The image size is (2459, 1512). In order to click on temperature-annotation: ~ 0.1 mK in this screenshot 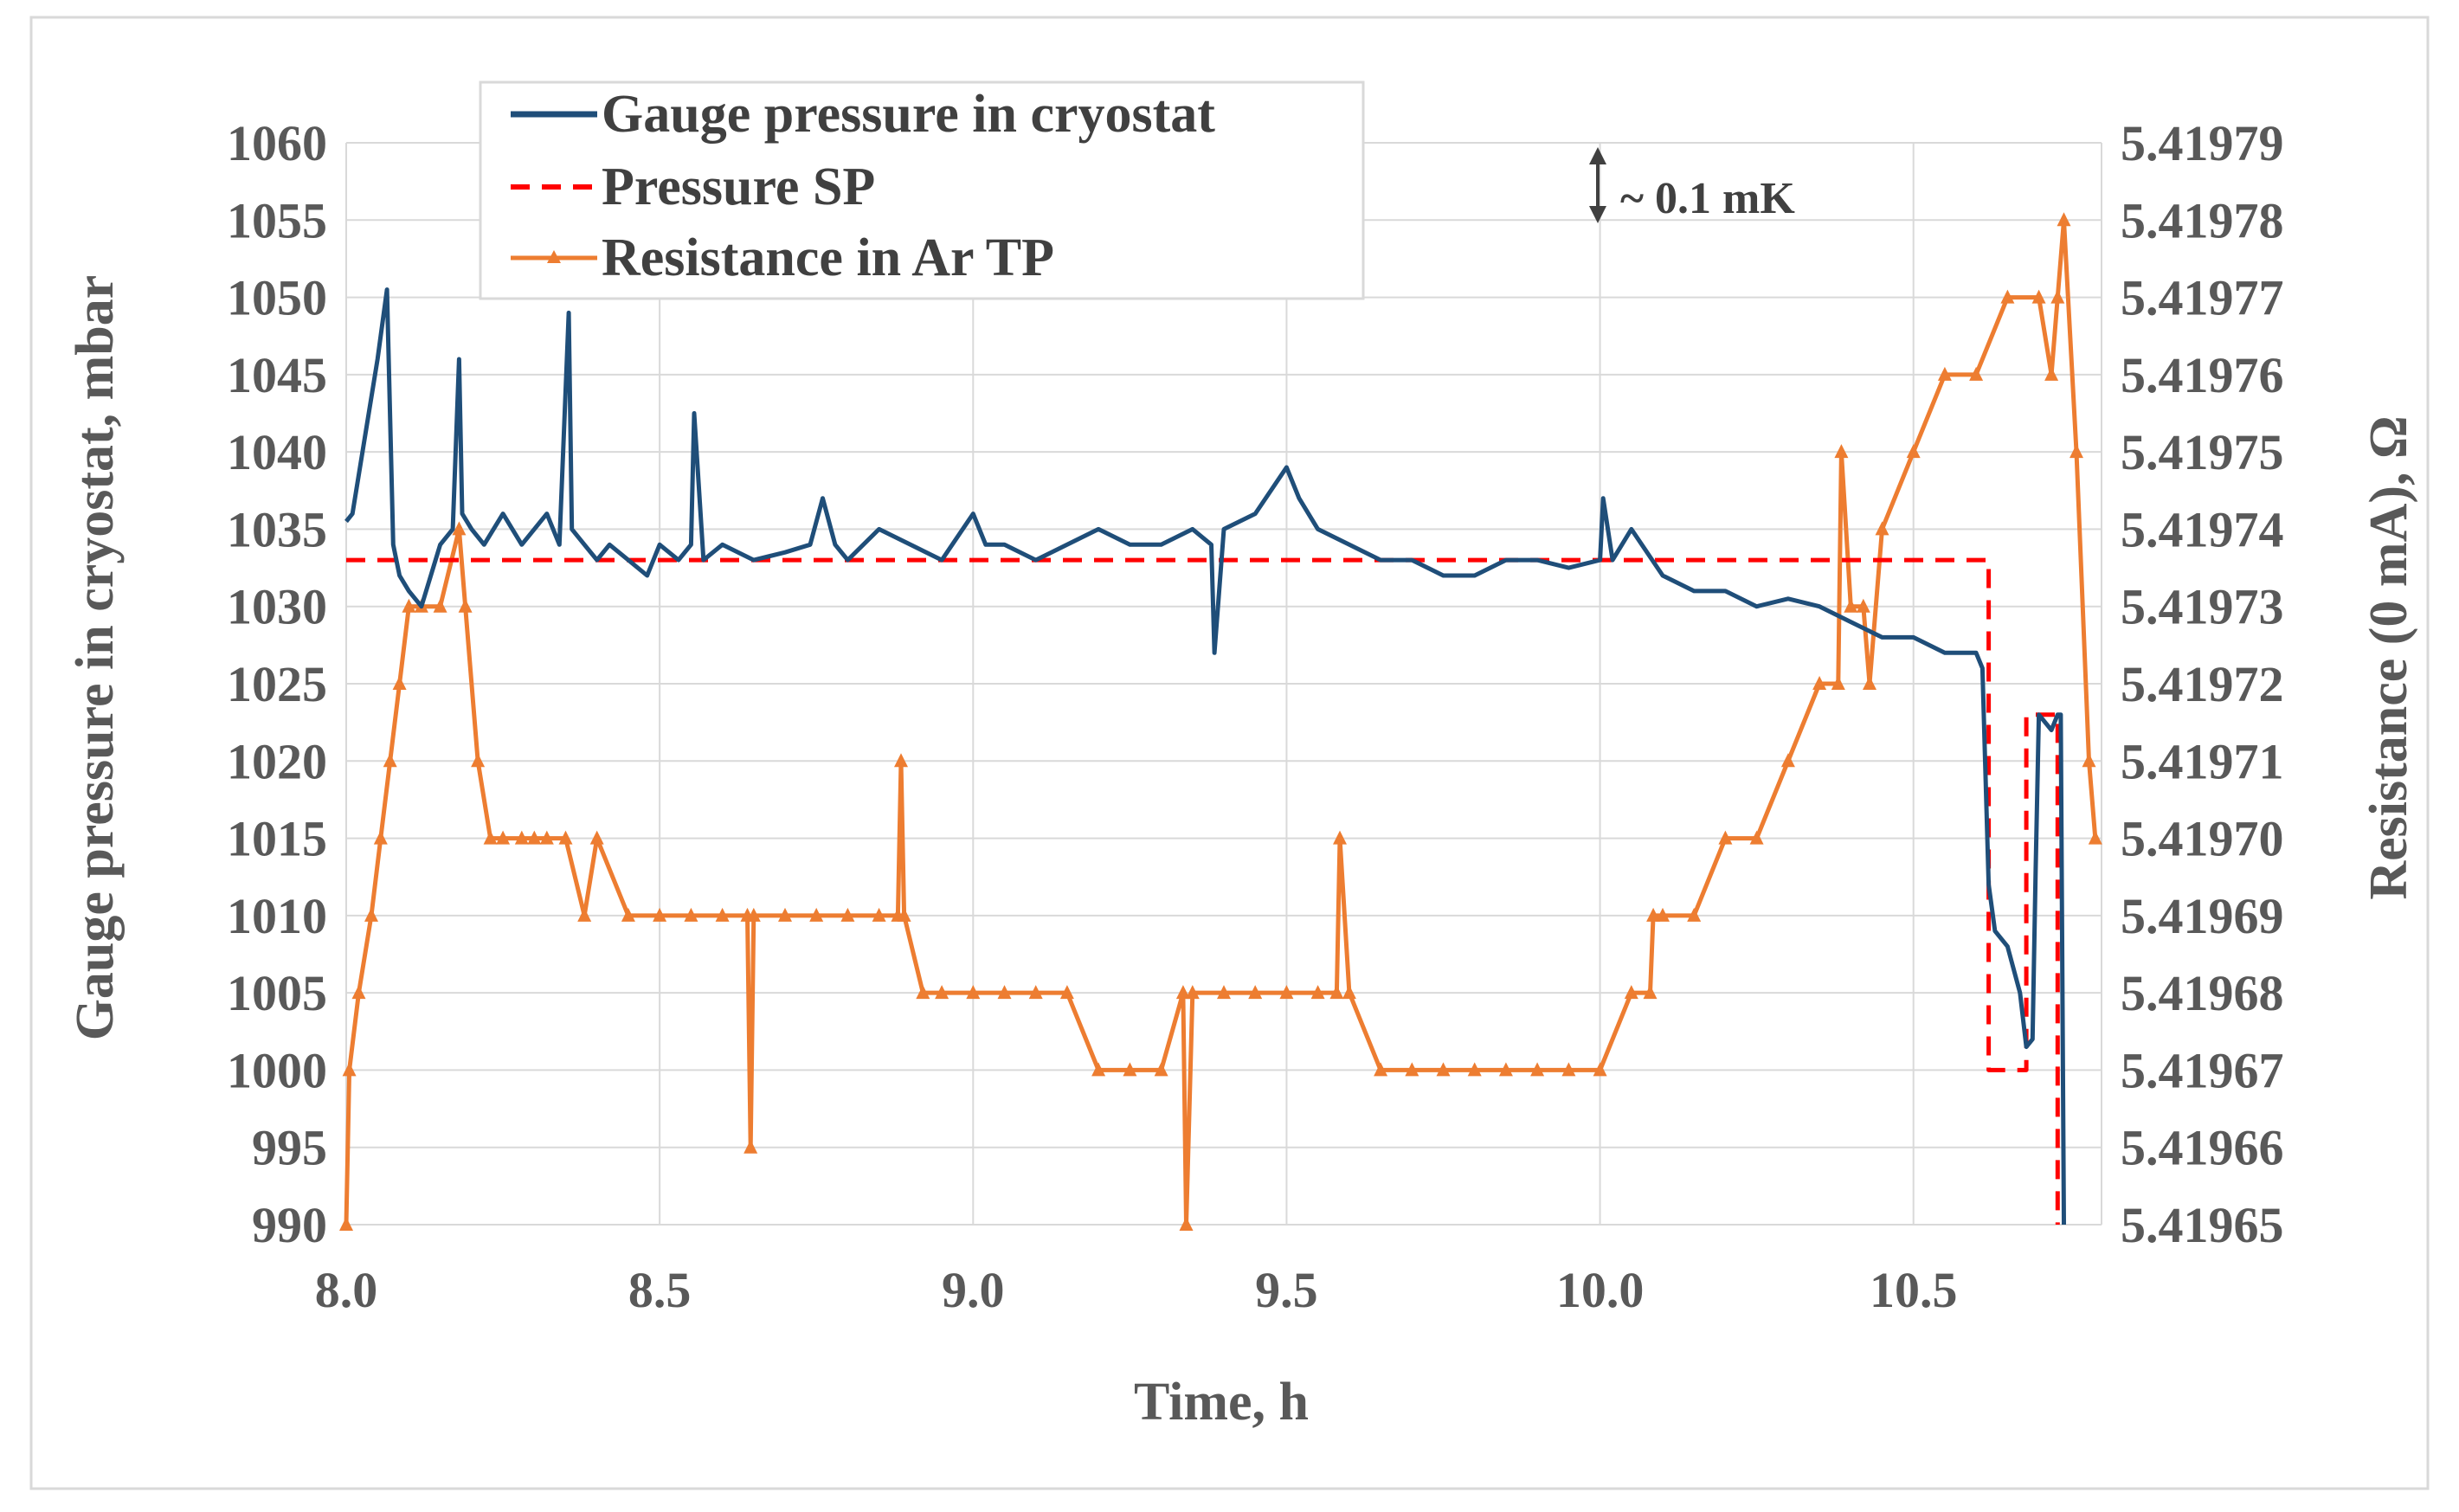, I will do `click(1692, 185)`.